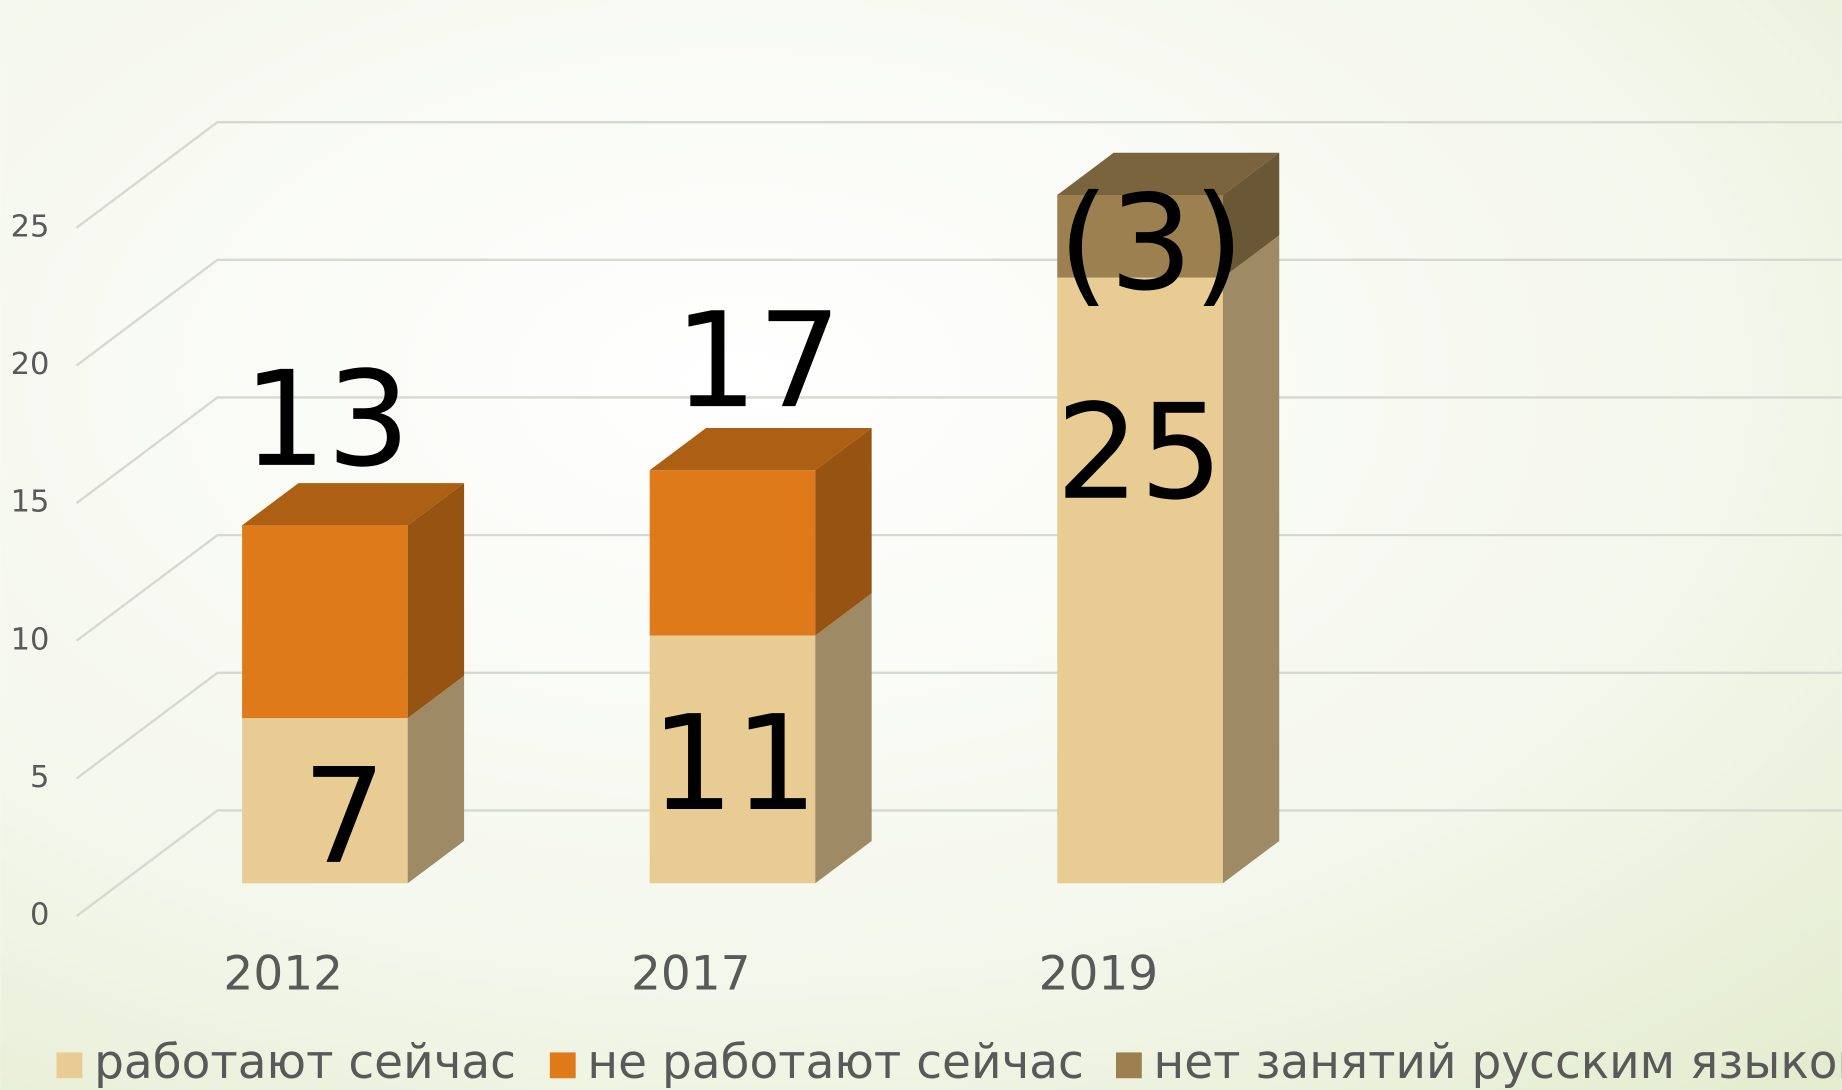  What do you see at coordinates (39, 915) in the screenshot?
I see `y-tick-label: 0` at bounding box center [39, 915].